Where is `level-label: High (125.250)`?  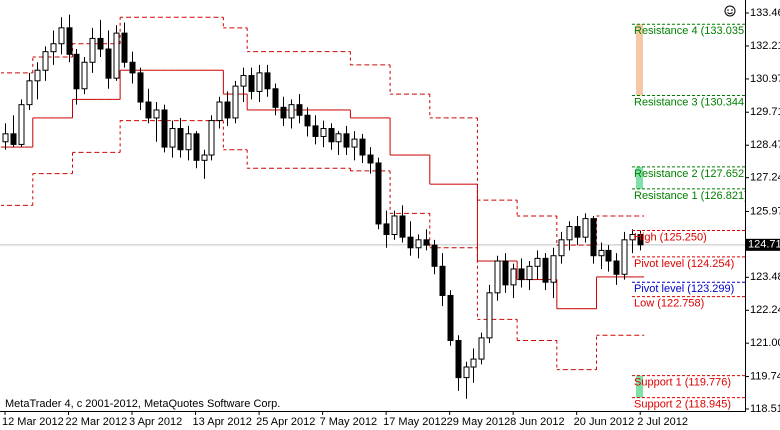
level-label: High (125.250) is located at coordinates (670, 237).